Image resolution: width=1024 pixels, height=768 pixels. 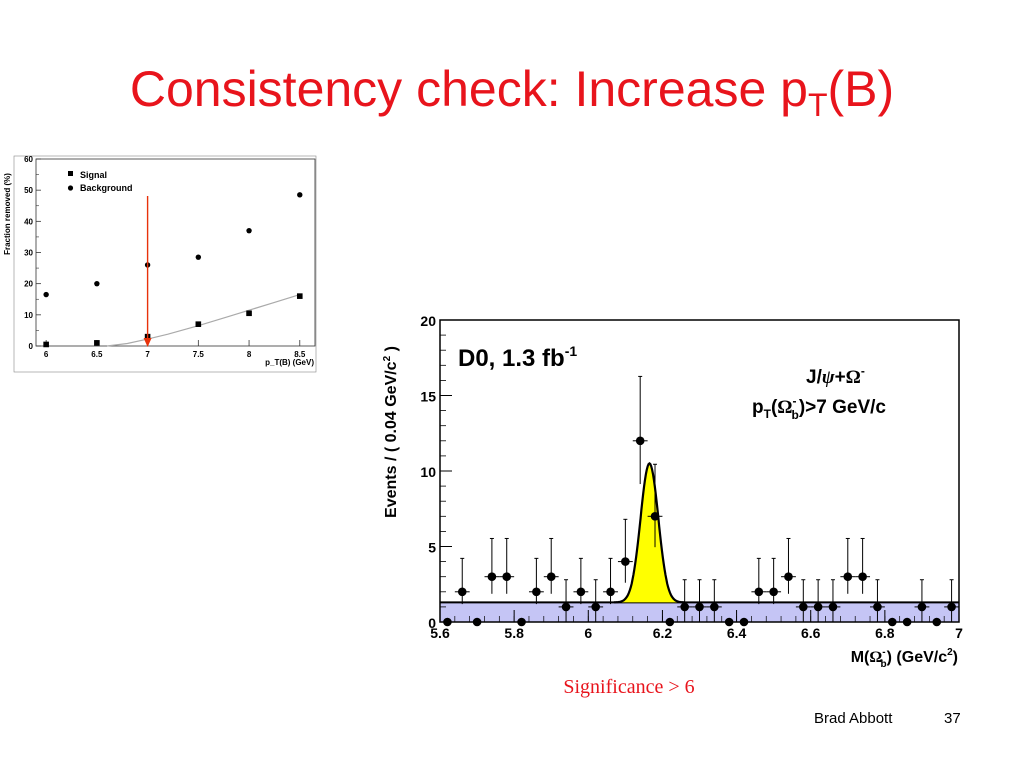 I want to click on cut-marker-arrow, so click(x=147, y=342).